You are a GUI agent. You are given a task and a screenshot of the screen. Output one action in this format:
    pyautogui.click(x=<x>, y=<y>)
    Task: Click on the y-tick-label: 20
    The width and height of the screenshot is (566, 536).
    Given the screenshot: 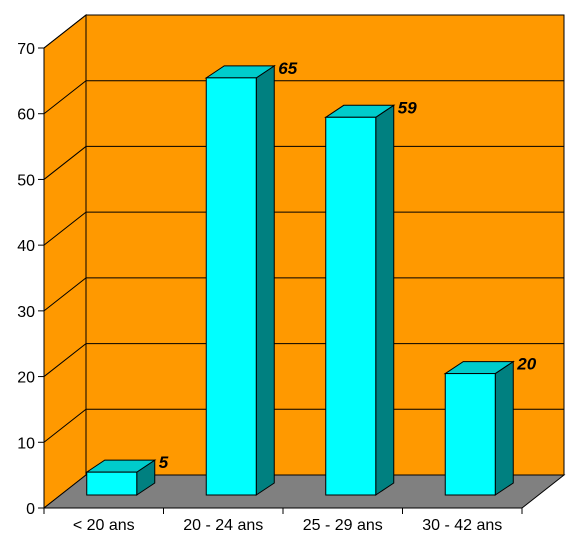 What is the action you would take?
    pyautogui.click(x=26, y=378)
    